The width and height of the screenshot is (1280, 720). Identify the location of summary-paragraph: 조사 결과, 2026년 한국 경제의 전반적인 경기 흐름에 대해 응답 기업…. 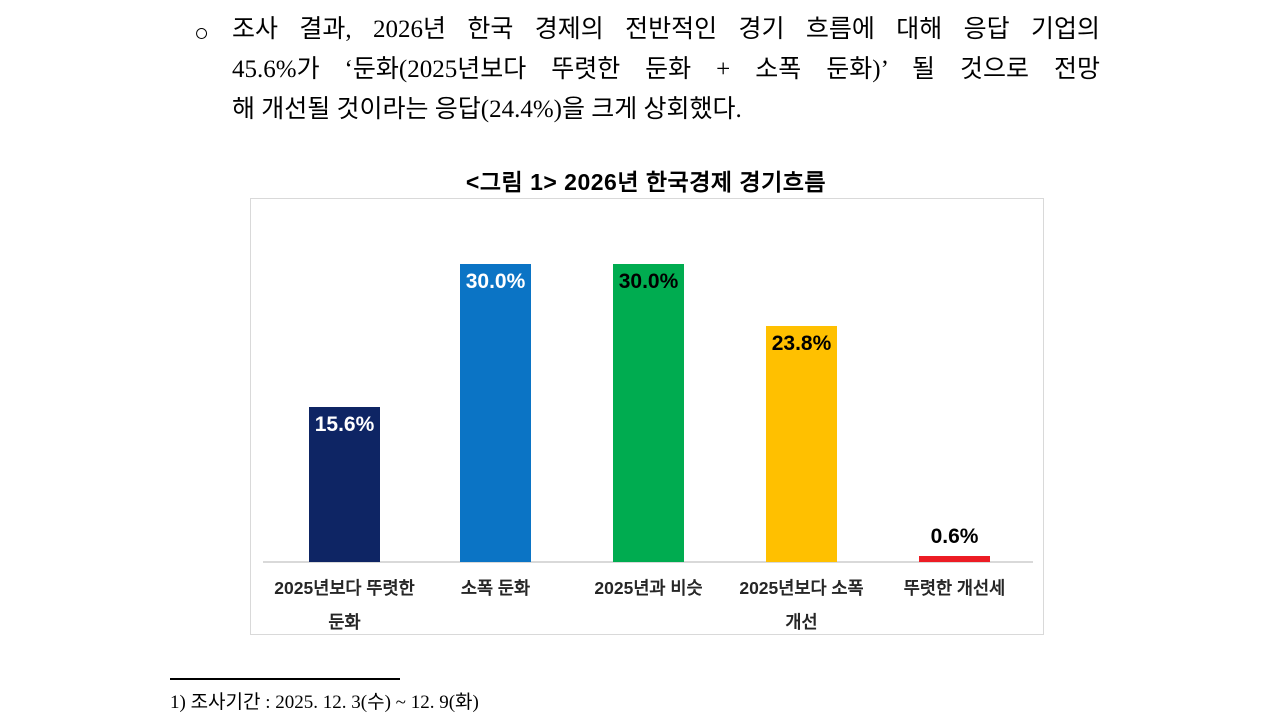
(666, 70).